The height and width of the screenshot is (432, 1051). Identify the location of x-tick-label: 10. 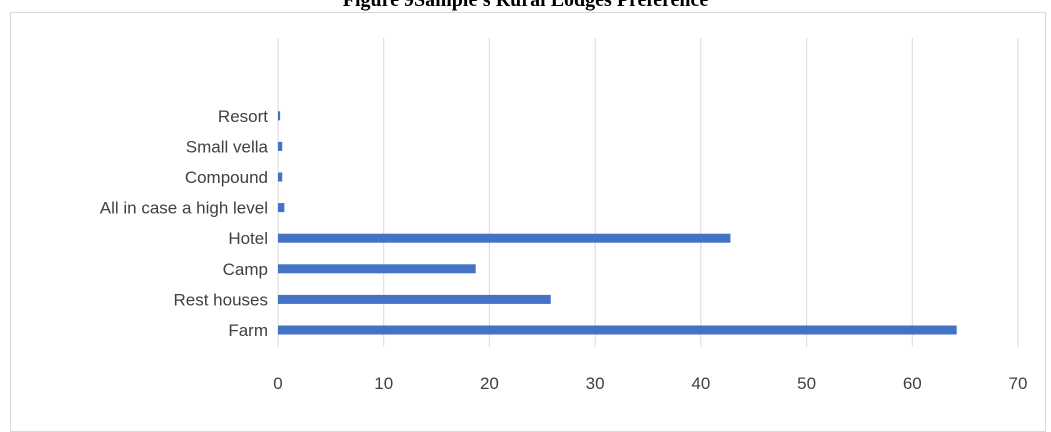
(383, 383).